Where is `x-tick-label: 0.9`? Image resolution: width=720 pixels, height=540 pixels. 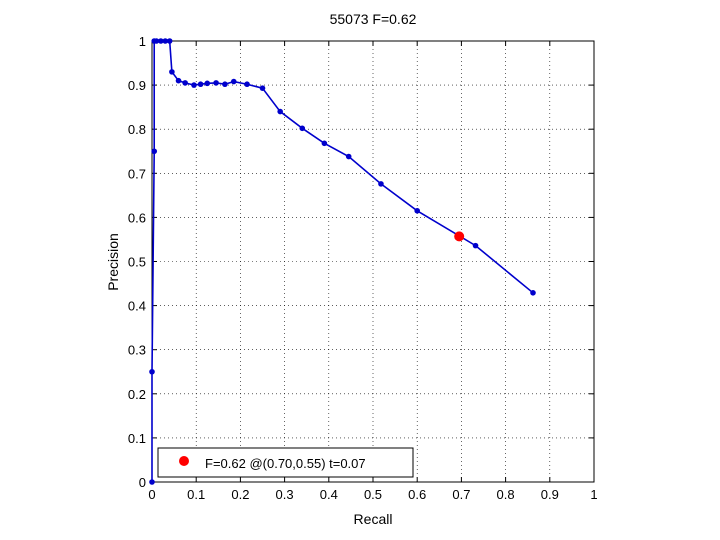 x-tick-label: 0.9 is located at coordinates (550, 494).